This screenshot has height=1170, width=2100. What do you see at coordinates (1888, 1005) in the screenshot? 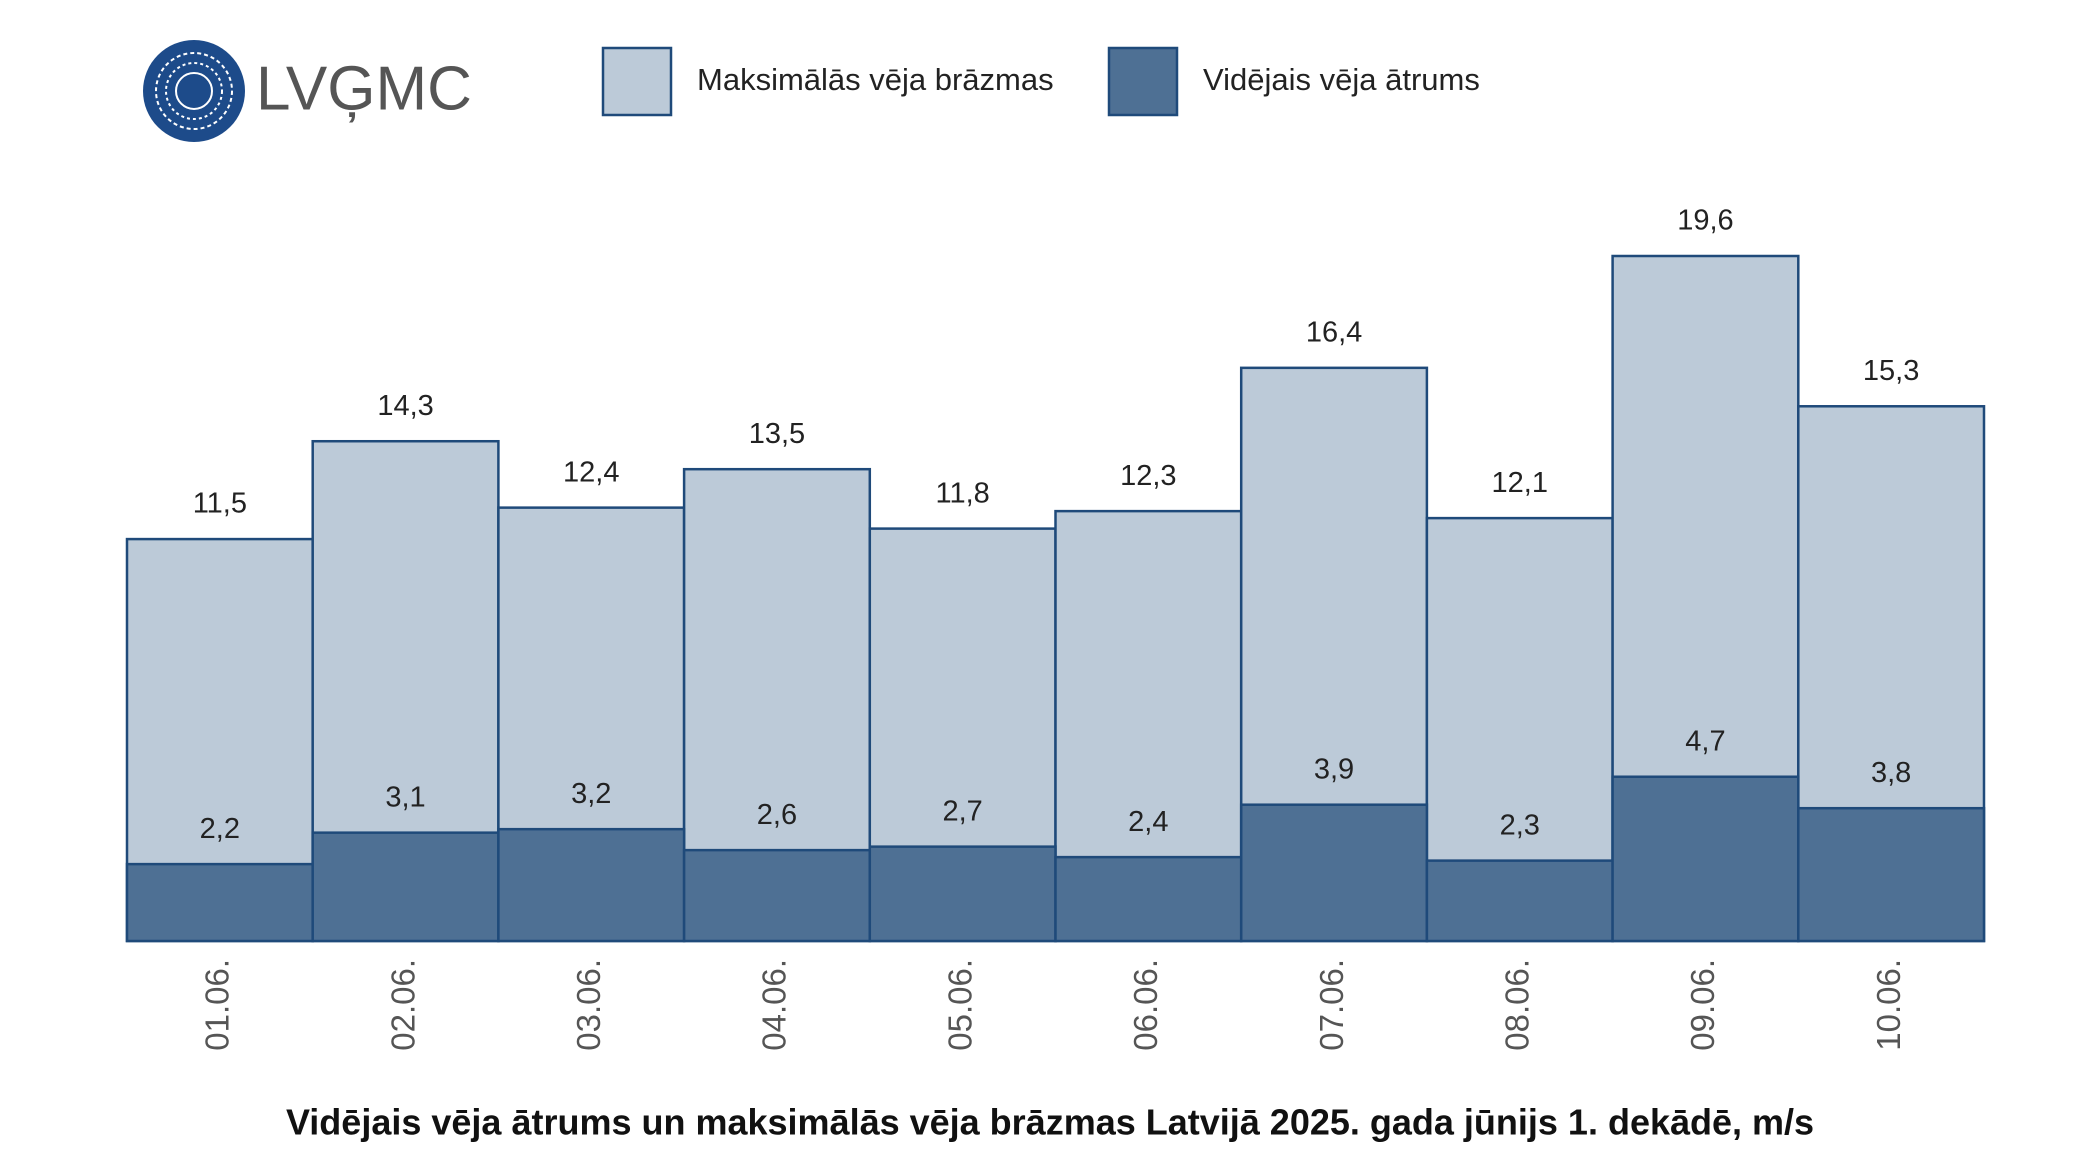
I see `x-tick-label: 10.06.` at bounding box center [1888, 1005].